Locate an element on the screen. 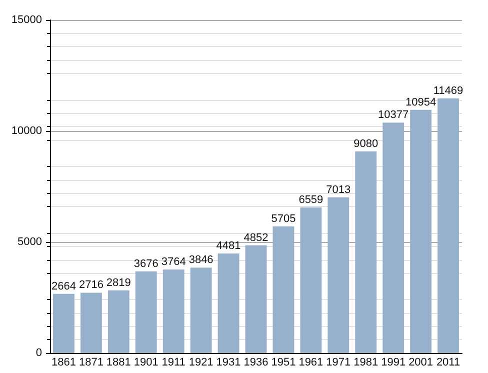 The height and width of the screenshot is (373, 488). x-tick-label: 1861 is located at coordinates (63, 362).